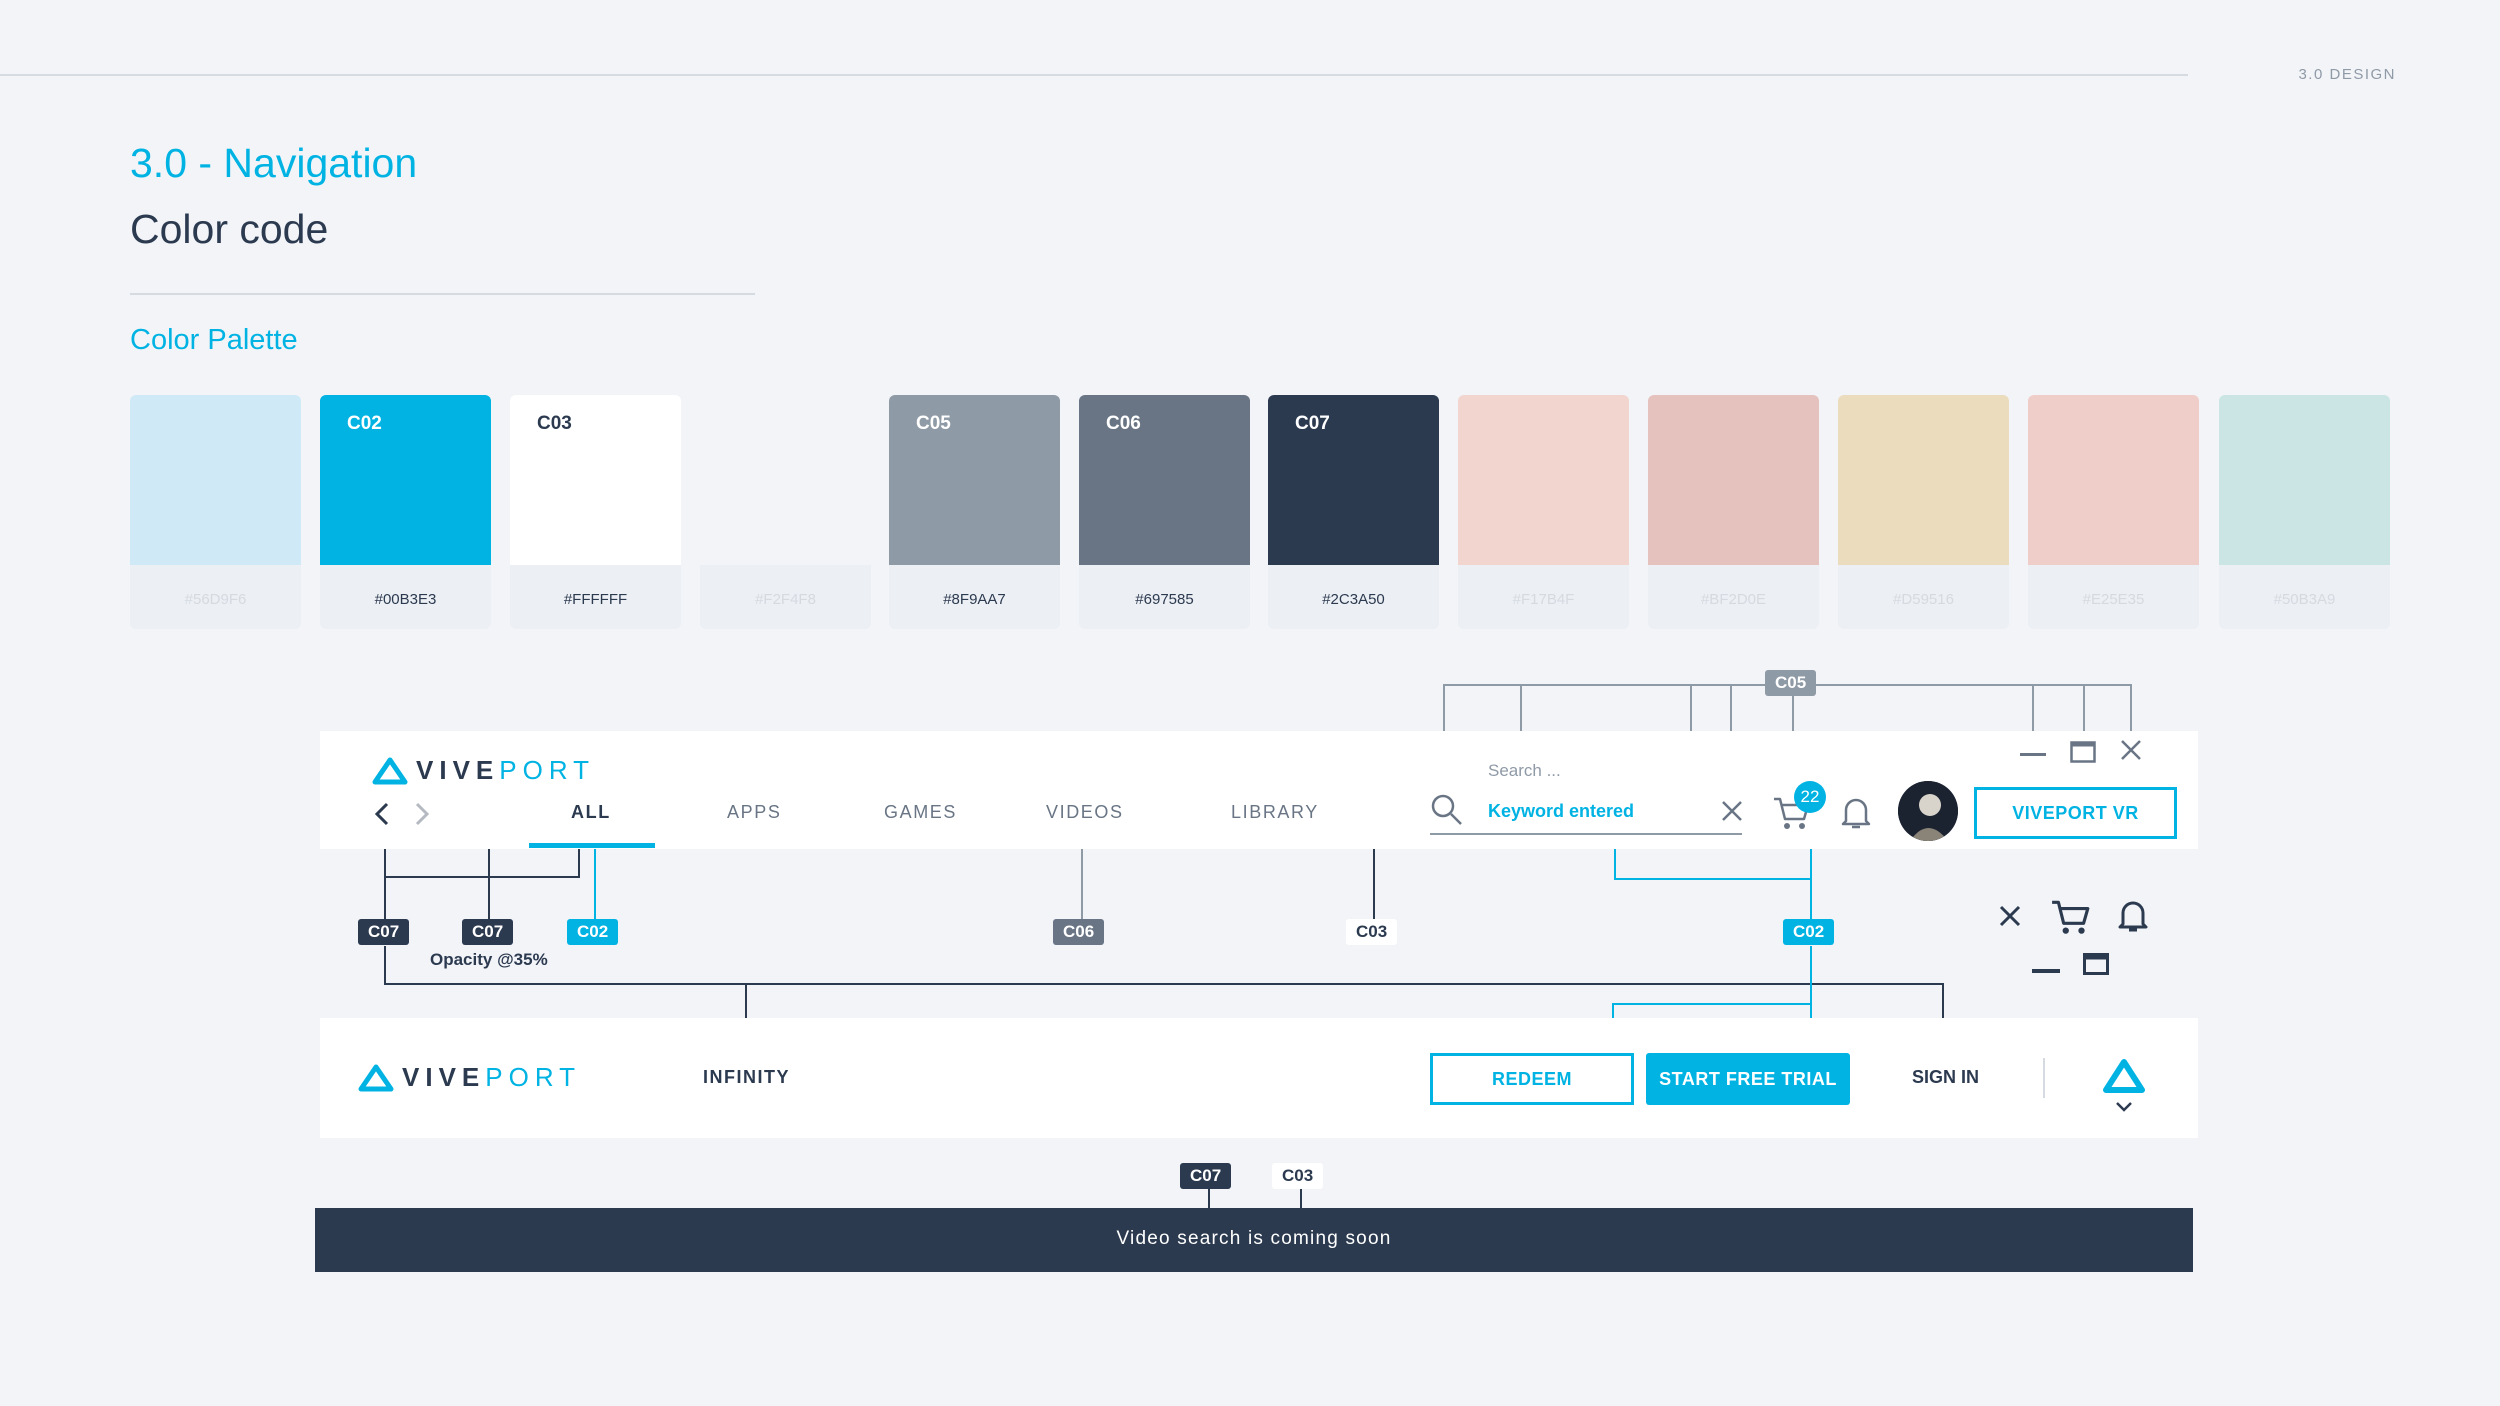 This screenshot has height=1406, width=2500. What do you see at coordinates (595, 599) in the screenshot?
I see `swatch-hex: #FFFFFF` at bounding box center [595, 599].